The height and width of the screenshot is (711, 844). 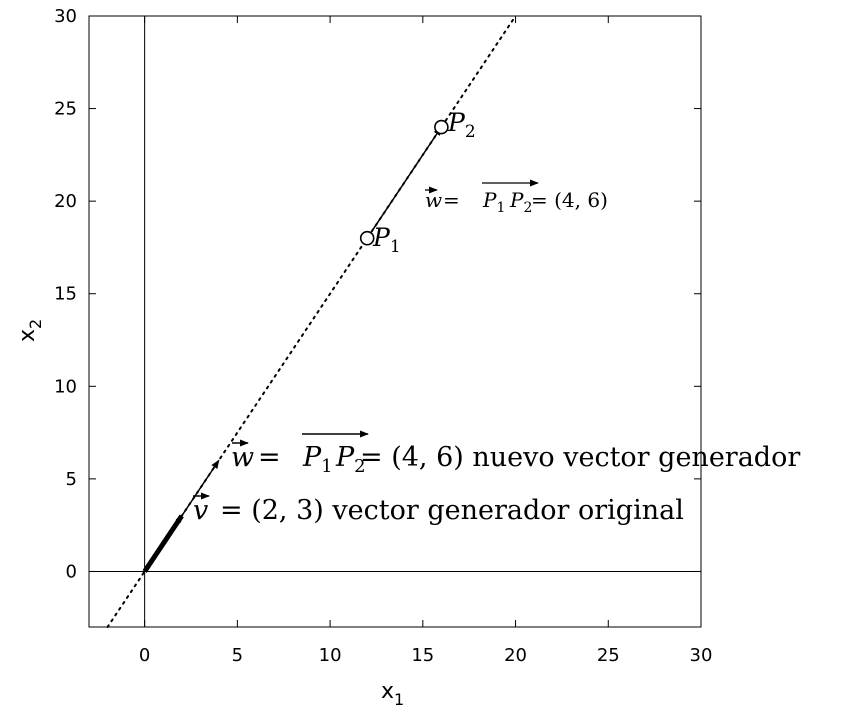 I want to click on y-tick-label-0: 0, so click(x=71, y=571).